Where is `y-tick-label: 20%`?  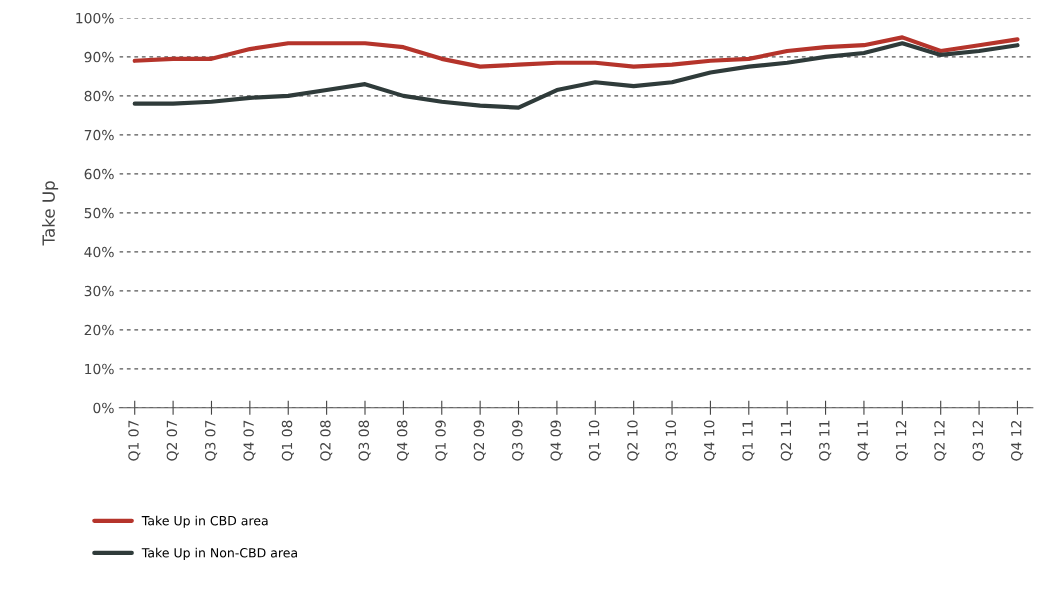 y-tick-label: 20% is located at coordinates (99, 330).